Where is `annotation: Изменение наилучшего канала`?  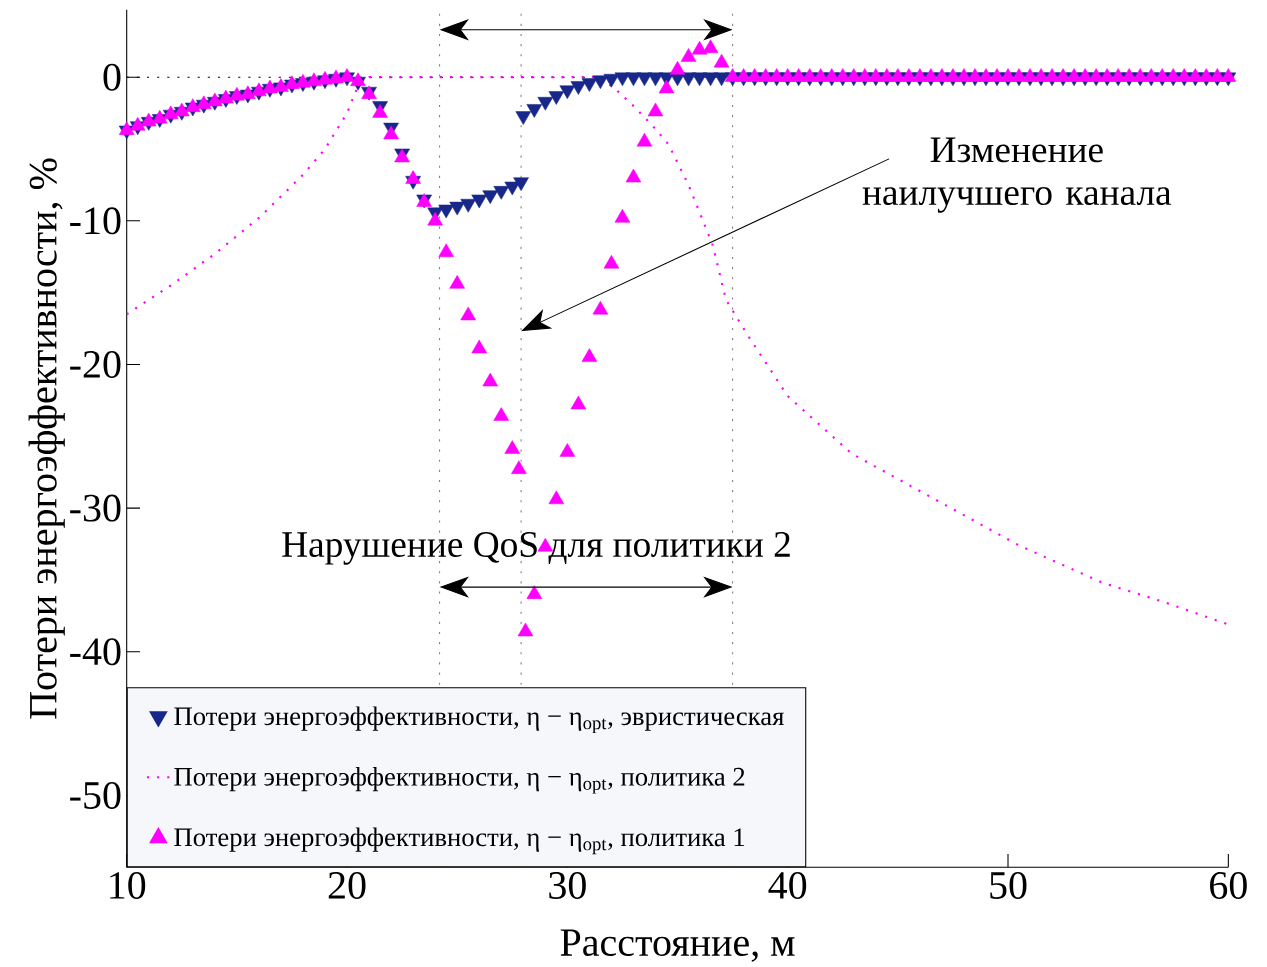
annotation: Изменение наилучшего канала is located at coordinates (1017, 175).